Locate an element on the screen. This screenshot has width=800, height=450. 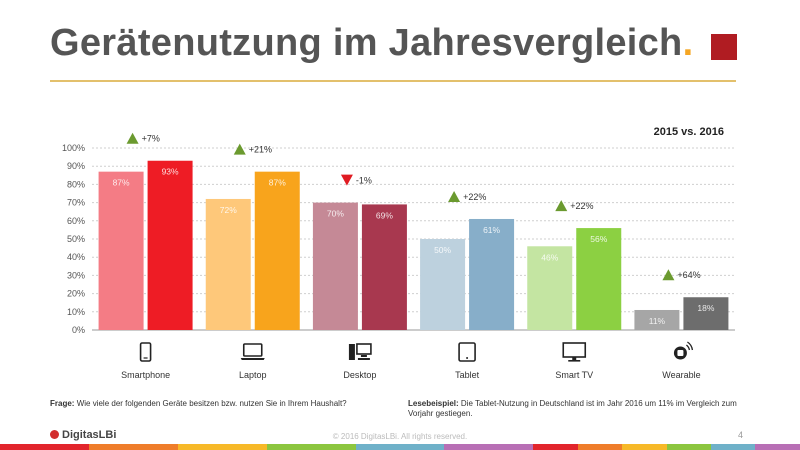
smartphone-icon is located at coordinates (145, 352).